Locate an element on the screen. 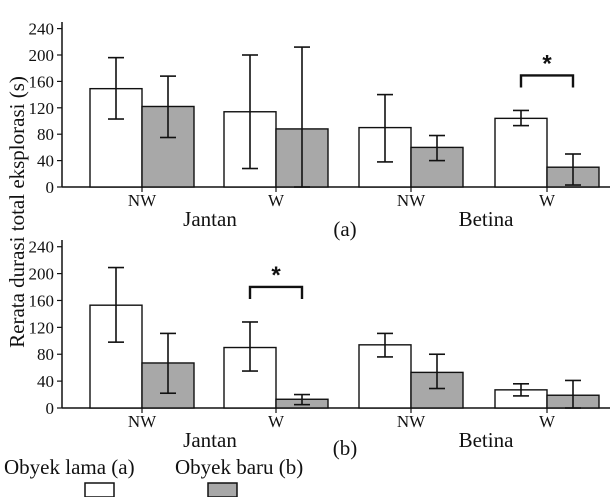  y-axis-label: Rerata durasi total eksplorasi (s) is located at coordinates (17, 212).